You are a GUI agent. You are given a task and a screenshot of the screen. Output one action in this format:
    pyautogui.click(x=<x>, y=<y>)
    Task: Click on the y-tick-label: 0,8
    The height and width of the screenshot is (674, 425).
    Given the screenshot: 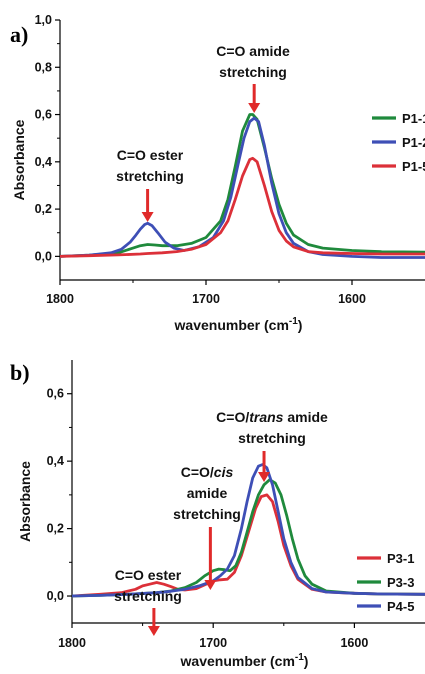 What is the action you would take?
    pyautogui.click(x=43, y=67)
    